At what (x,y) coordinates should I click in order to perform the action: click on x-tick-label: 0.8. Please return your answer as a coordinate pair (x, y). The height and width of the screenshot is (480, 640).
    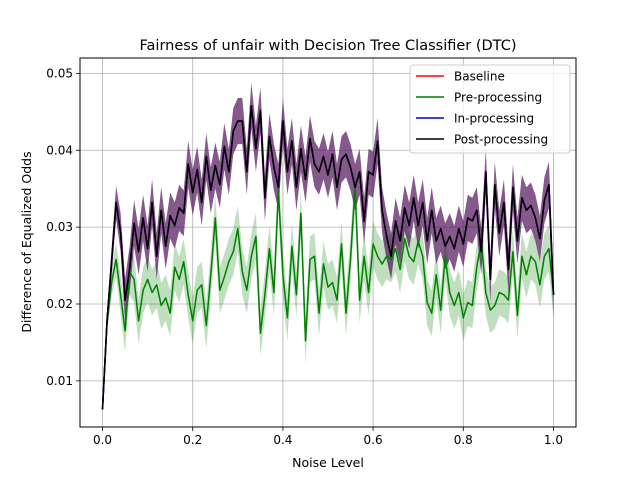
    Looking at the image, I should click on (463, 440).